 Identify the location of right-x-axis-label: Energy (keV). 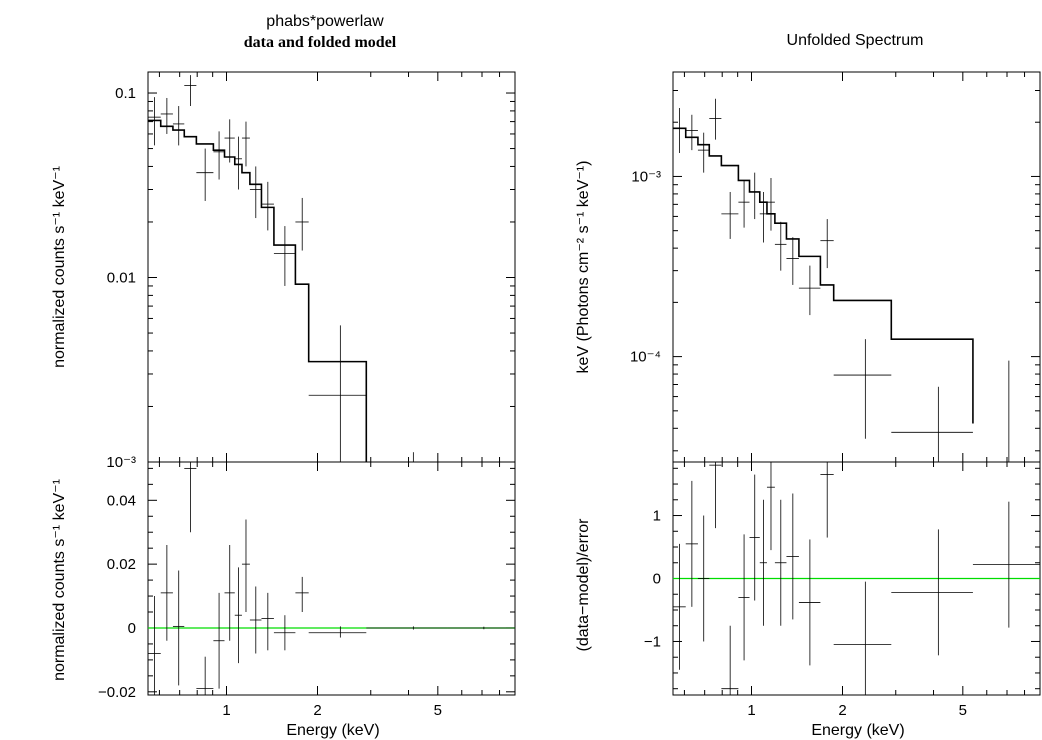
(857, 730).